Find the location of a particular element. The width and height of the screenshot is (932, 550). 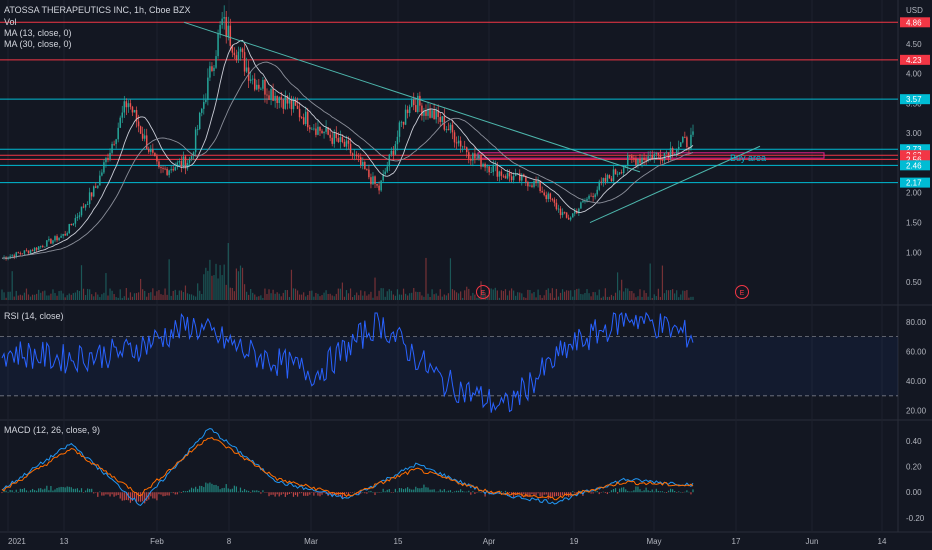

price-level-tag-label: 4.86 is located at coordinates (914, 22).